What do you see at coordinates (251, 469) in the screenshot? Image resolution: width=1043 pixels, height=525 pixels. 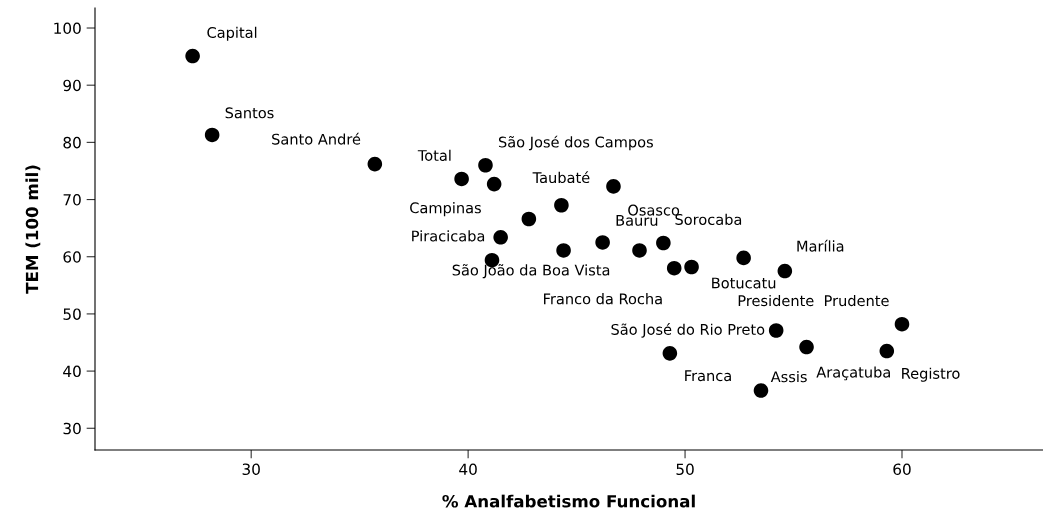 I see `x-tick-label: 30` at bounding box center [251, 469].